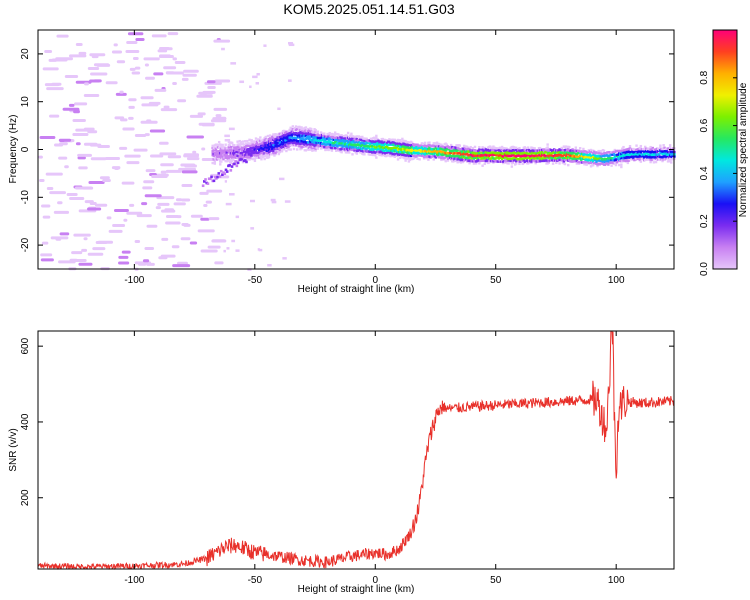 This screenshot has width=750, height=600. What do you see at coordinates (725, 149) in the screenshot?
I see `colorbar-scale` at bounding box center [725, 149].